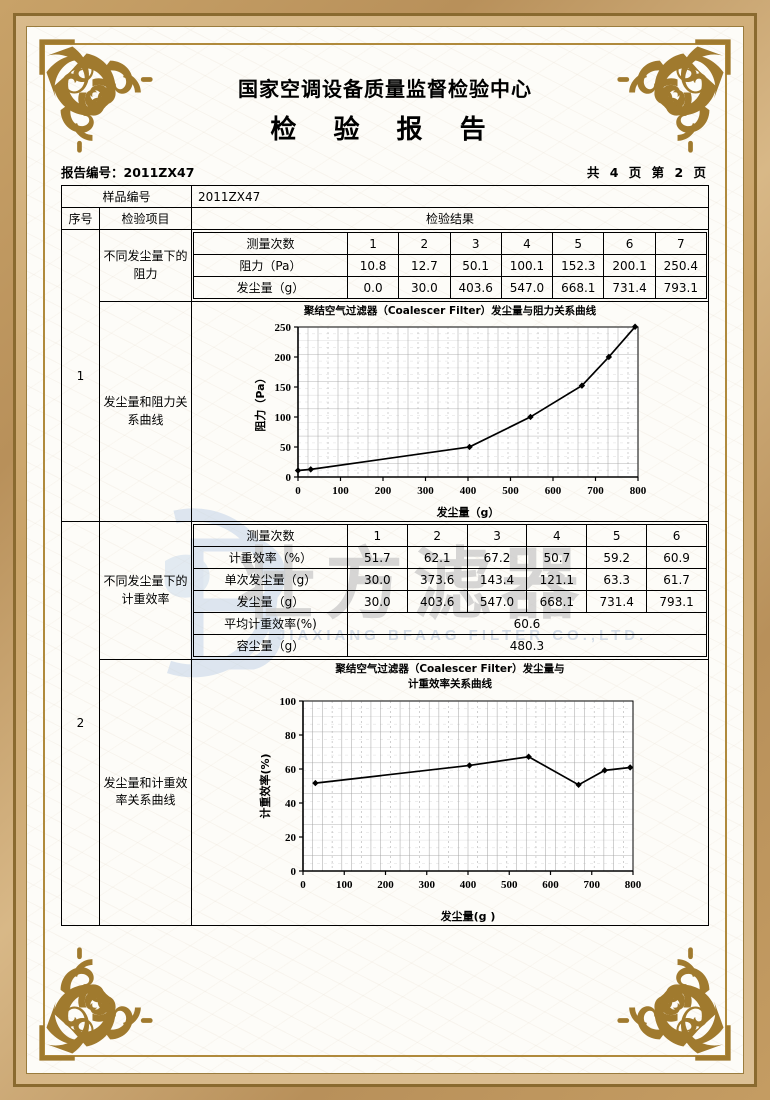 The width and height of the screenshot is (770, 1100). What do you see at coordinates (617, 580) in the screenshot?
I see `single-dust-5: 63.3` at bounding box center [617, 580].